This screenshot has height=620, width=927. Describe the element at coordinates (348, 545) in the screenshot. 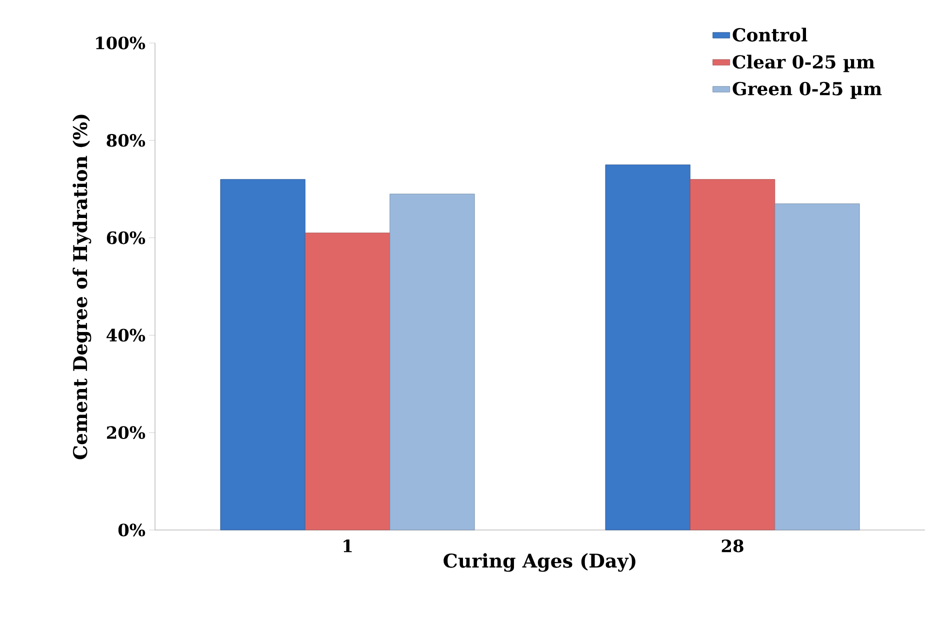

I see `x-tick-label: 1` at that location.